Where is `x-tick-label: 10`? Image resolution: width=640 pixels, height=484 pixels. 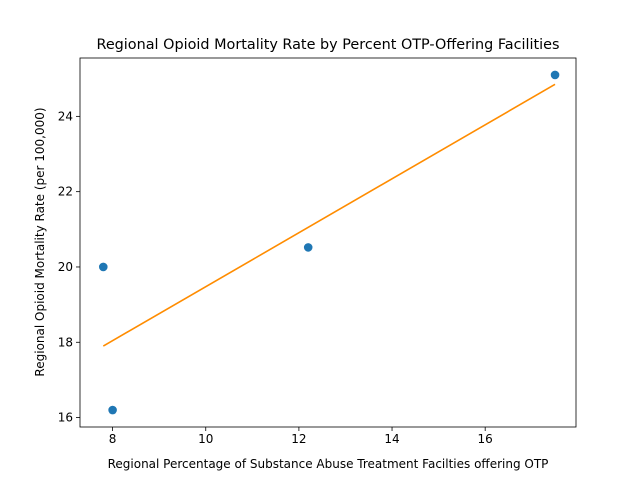
x-tick-label: 10 is located at coordinates (205, 439).